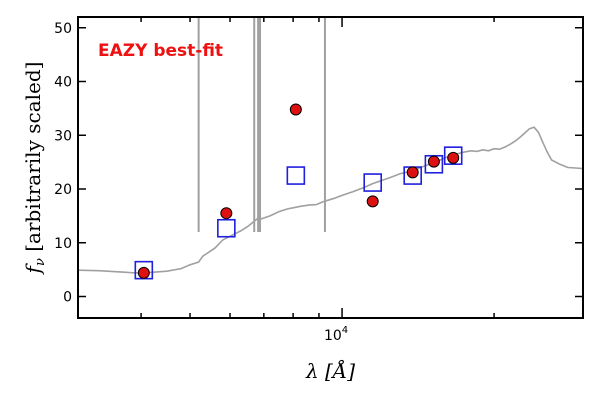 Image resolution: width=600 pixels, height=400 pixels. I want to click on y-tick-label: 10, so click(63, 244).